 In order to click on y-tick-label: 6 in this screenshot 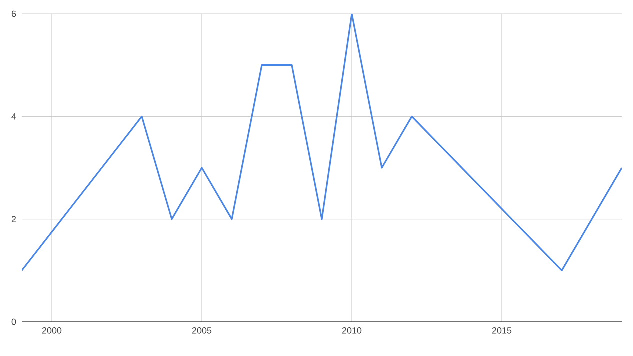, I will do `click(14, 14)`.